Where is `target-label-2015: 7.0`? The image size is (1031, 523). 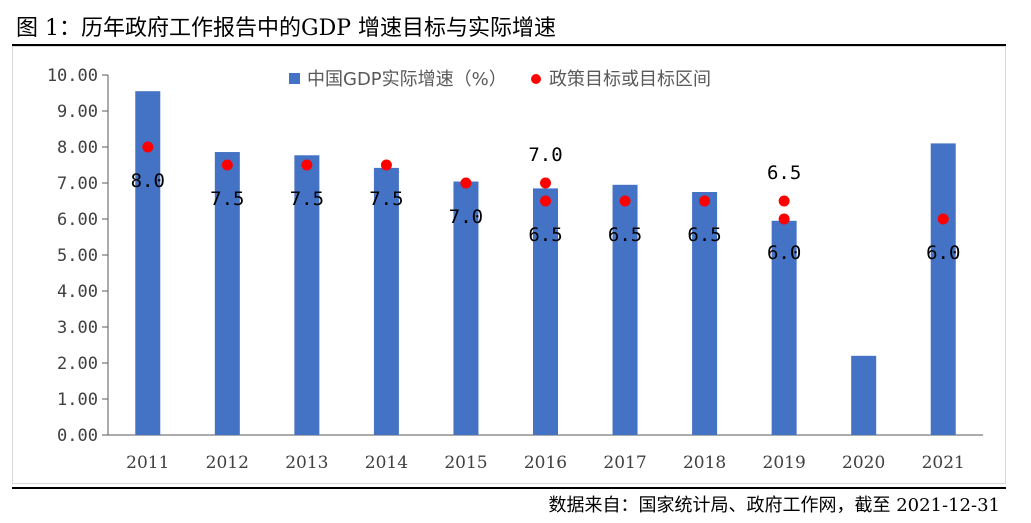
target-label-2015: 7.0 is located at coordinates (466, 217).